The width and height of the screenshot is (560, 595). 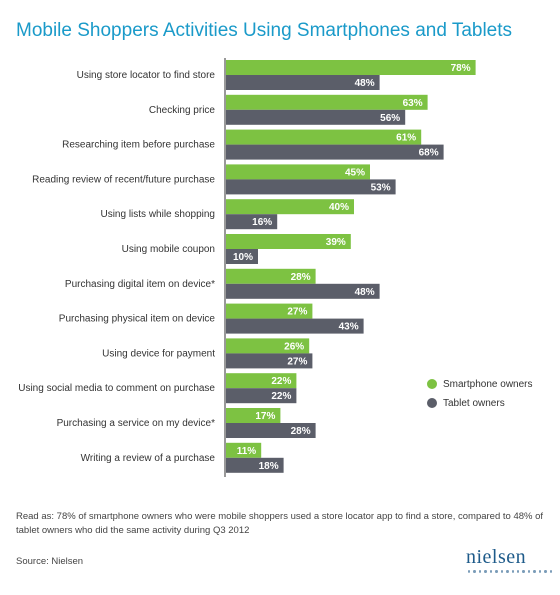 I want to click on bar-smartphone-using-social-media-to-comment-on-purchase, so click(x=261, y=381).